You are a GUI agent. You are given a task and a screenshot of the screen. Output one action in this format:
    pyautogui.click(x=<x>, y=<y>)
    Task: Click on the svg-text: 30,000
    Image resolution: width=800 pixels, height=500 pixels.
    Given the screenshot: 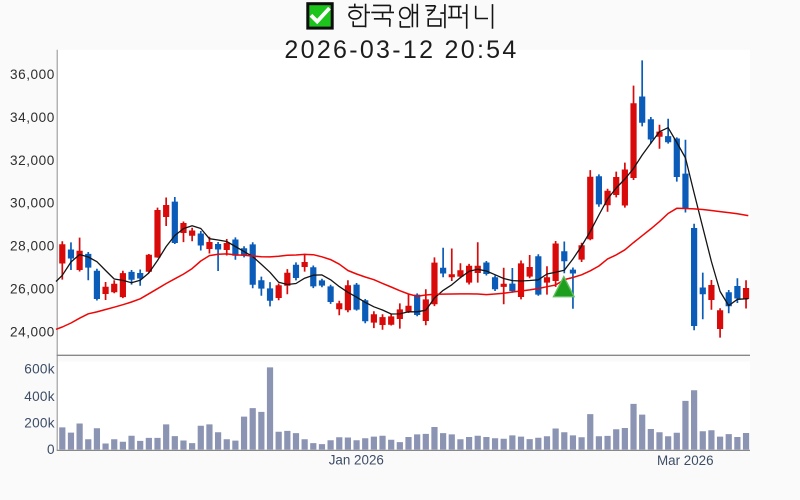 What is the action you would take?
    pyautogui.click(x=32, y=203)
    